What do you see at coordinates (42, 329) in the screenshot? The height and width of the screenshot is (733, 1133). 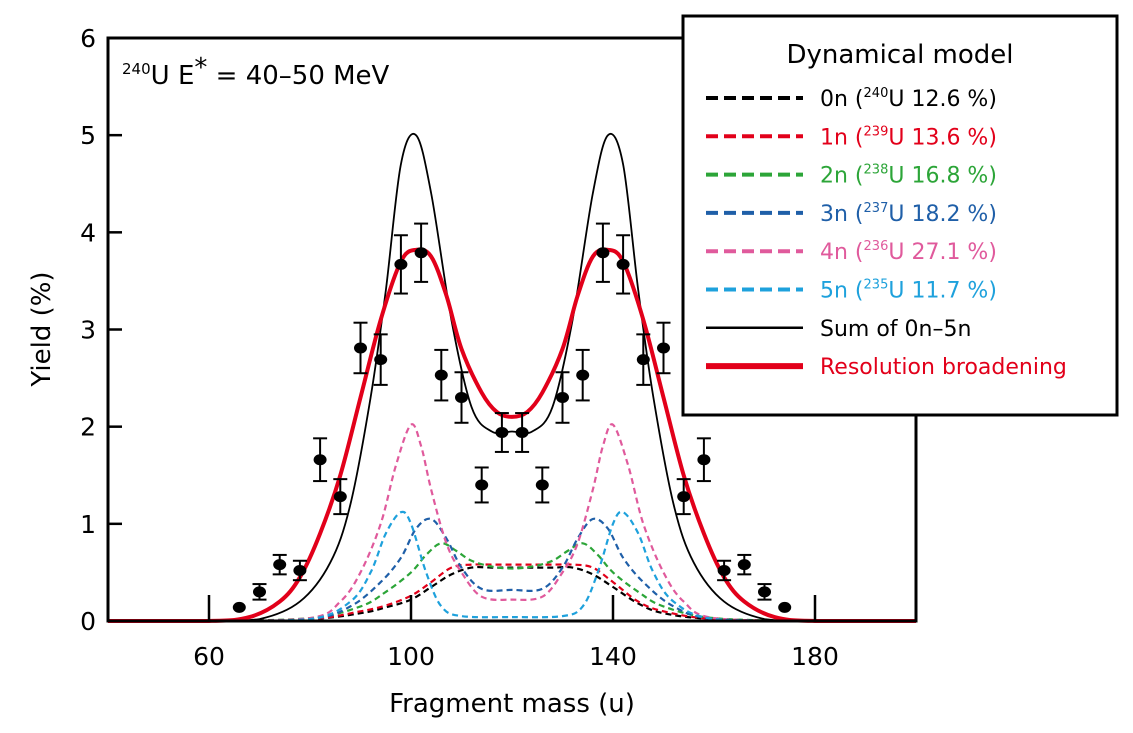 I see `y-axis-title: Yield (%)` at bounding box center [42, 329].